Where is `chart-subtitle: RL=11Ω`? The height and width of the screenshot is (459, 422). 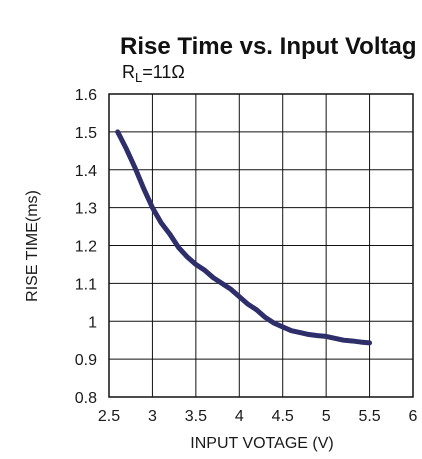 chart-subtitle: RL=11Ω is located at coordinates (153, 73).